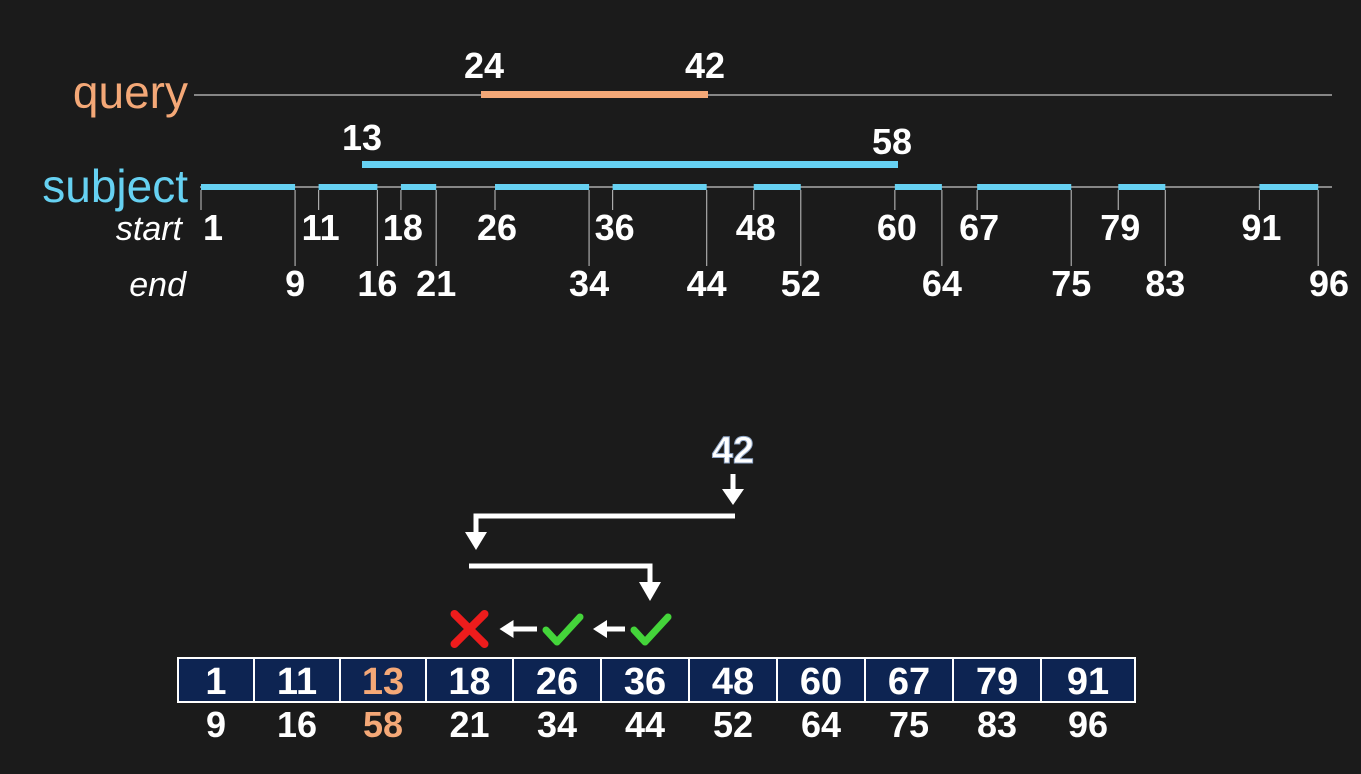 The image size is (1361, 774). Describe the element at coordinates (733, 451) in the screenshot. I see `search-key-value: 42` at that location.